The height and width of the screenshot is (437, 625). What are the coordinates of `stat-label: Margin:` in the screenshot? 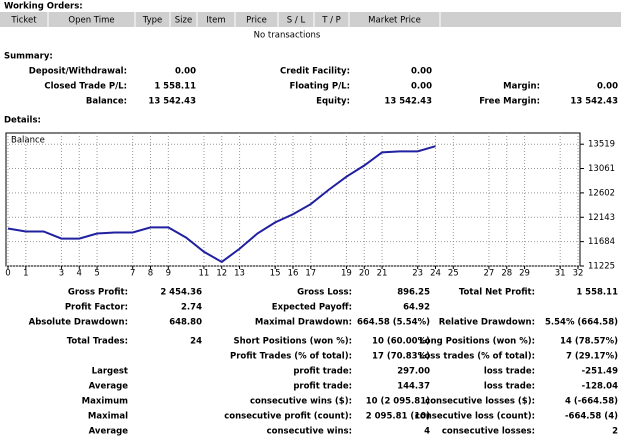 It's located at (521, 87).